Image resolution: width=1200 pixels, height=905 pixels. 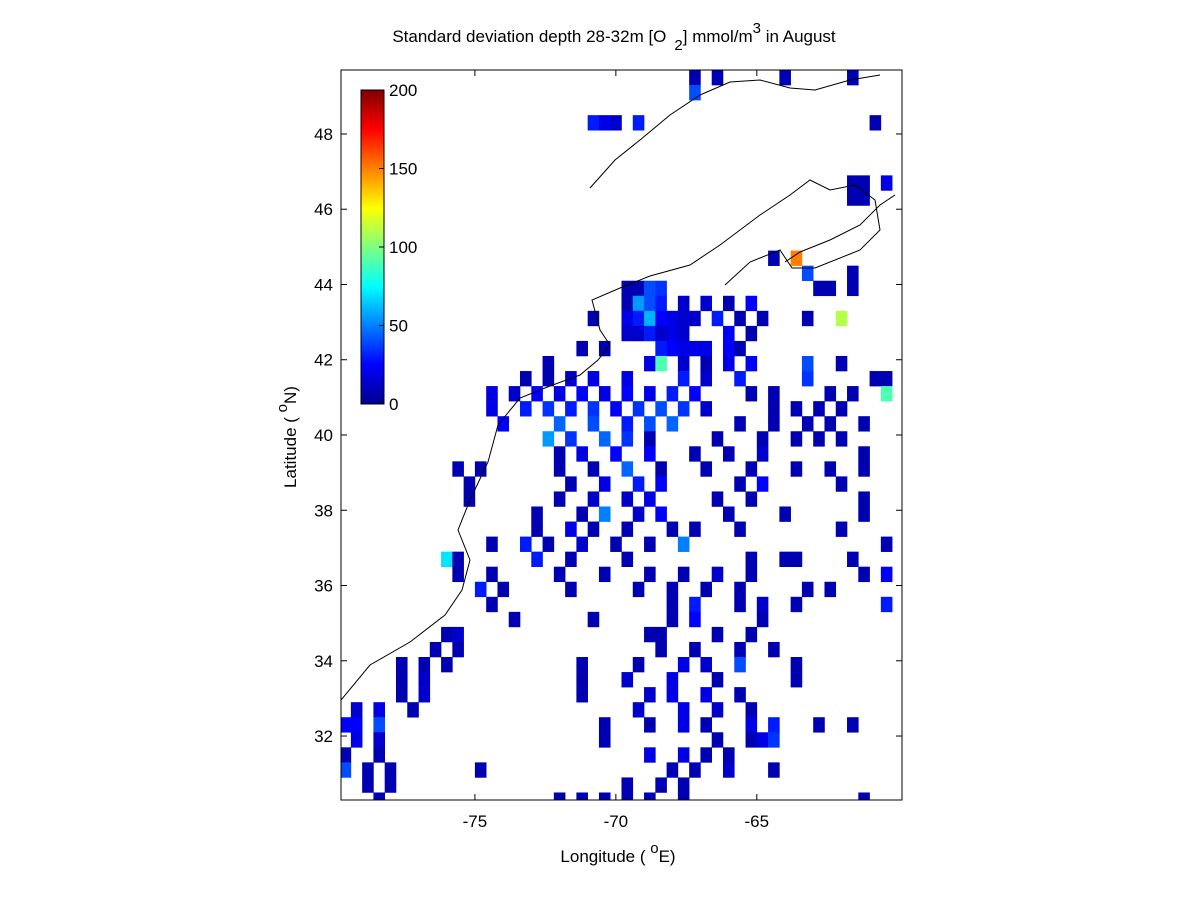 What do you see at coordinates (798, 36) in the screenshot?
I see `title-end: in August` at bounding box center [798, 36].